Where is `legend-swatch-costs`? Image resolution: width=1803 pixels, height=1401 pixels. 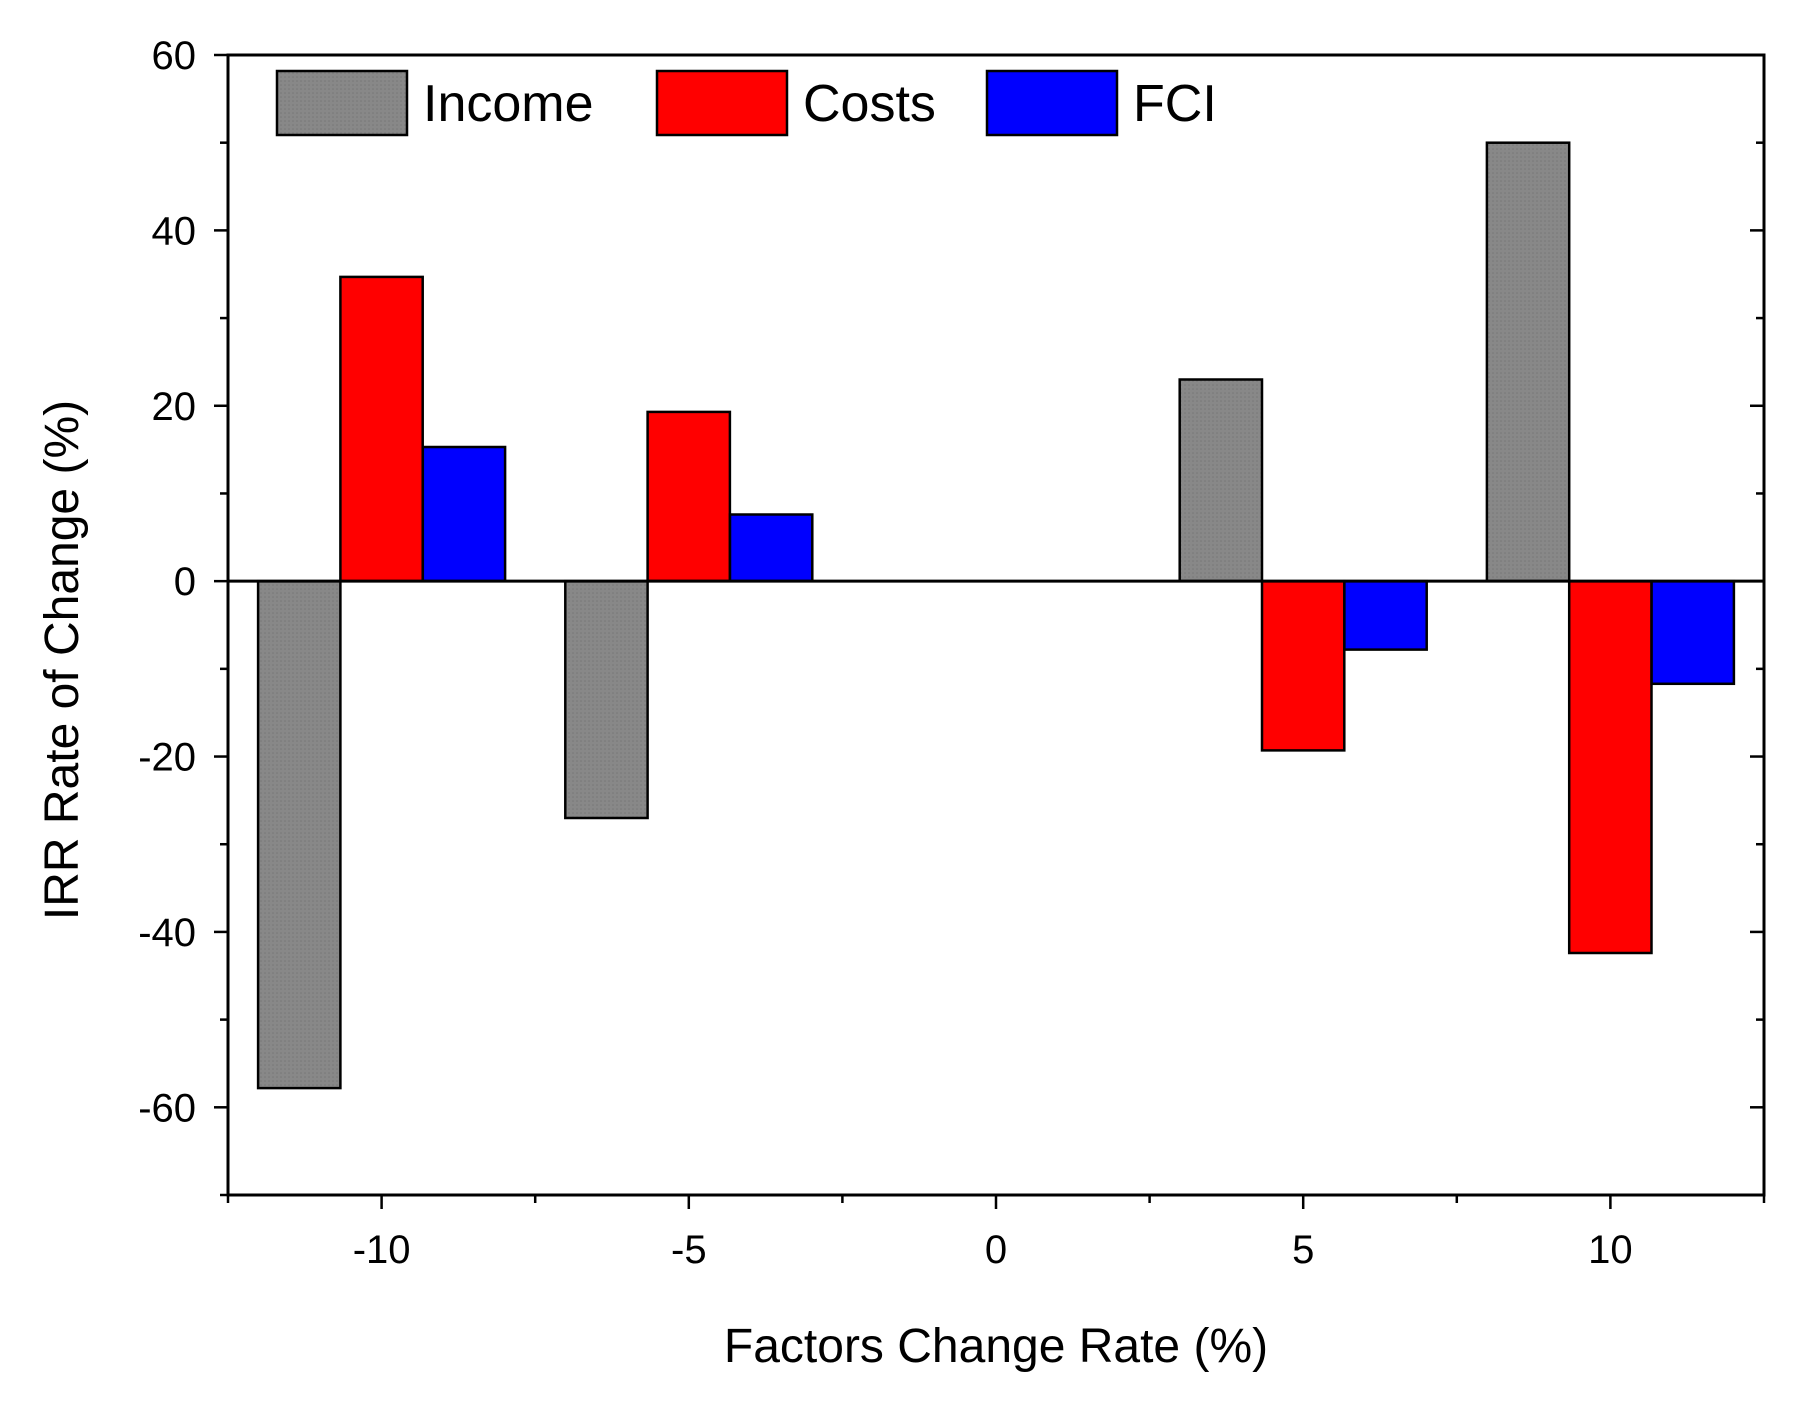
legend-swatch-costs is located at coordinates (722, 103).